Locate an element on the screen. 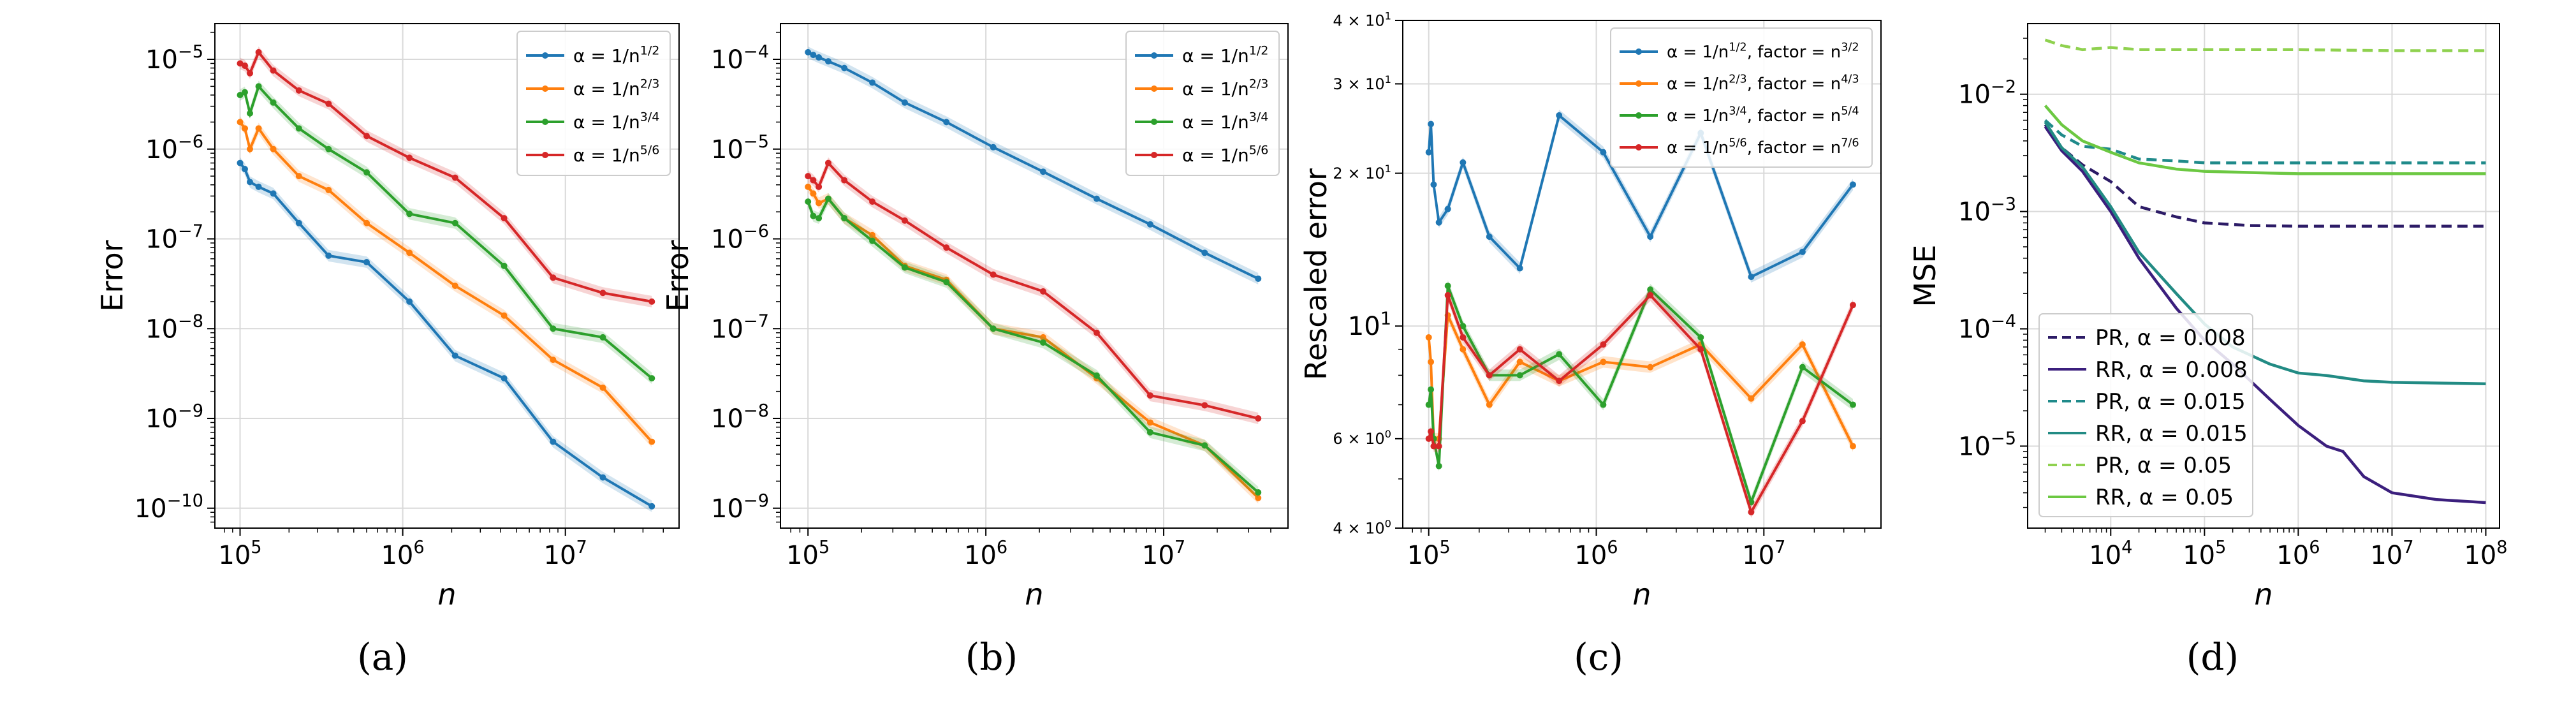 This screenshot has height=722, width=2576. legend-label-factor-exp: 5/4 is located at coordinates (1850, 111).